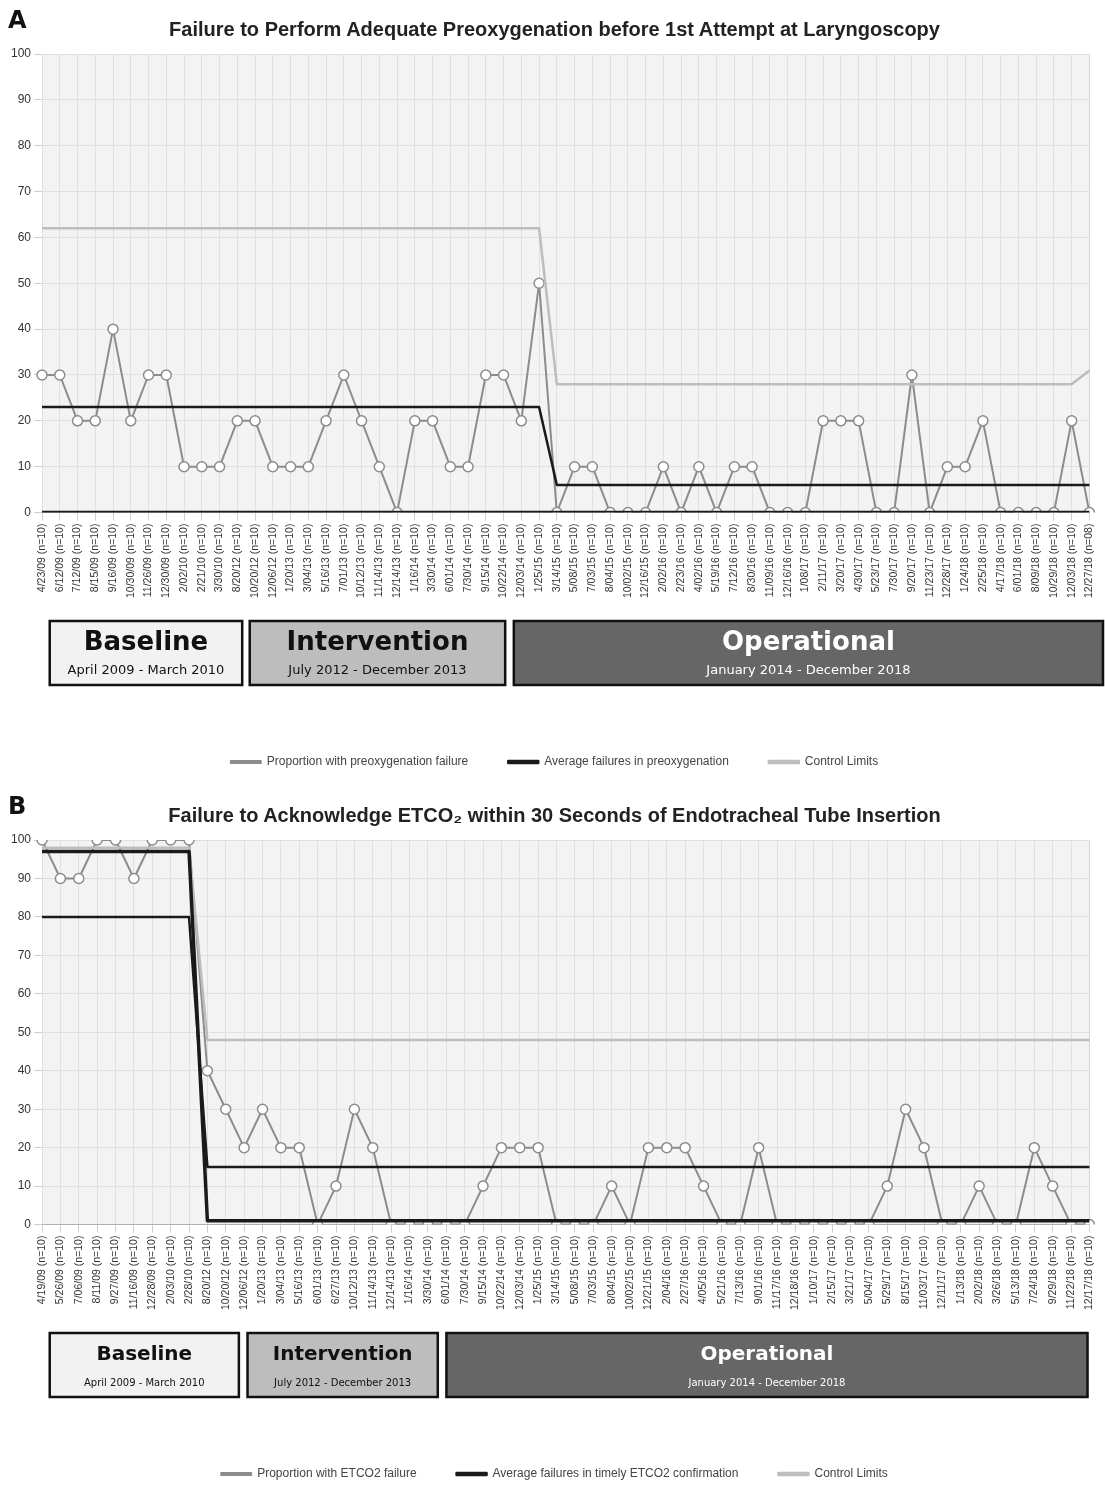  Describe the element at coordinates (520, 560) in the screenshot. I see `x-tick-label: 12/03/14 (n=10)` at that location.